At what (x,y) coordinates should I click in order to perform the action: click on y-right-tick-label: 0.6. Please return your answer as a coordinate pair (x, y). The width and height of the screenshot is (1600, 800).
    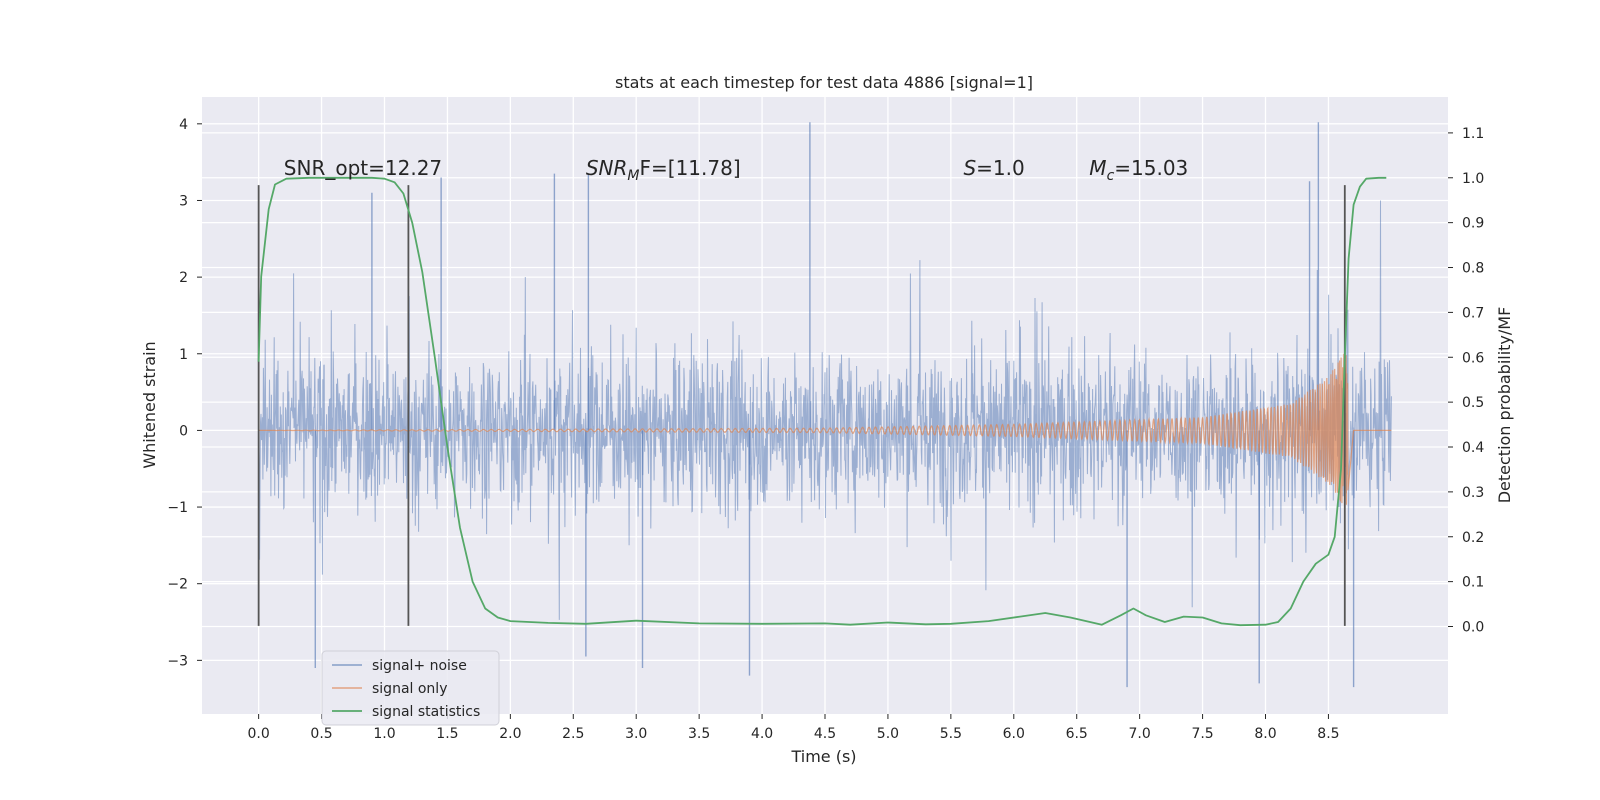
    Looking at the image, I should click on (1473, 358).